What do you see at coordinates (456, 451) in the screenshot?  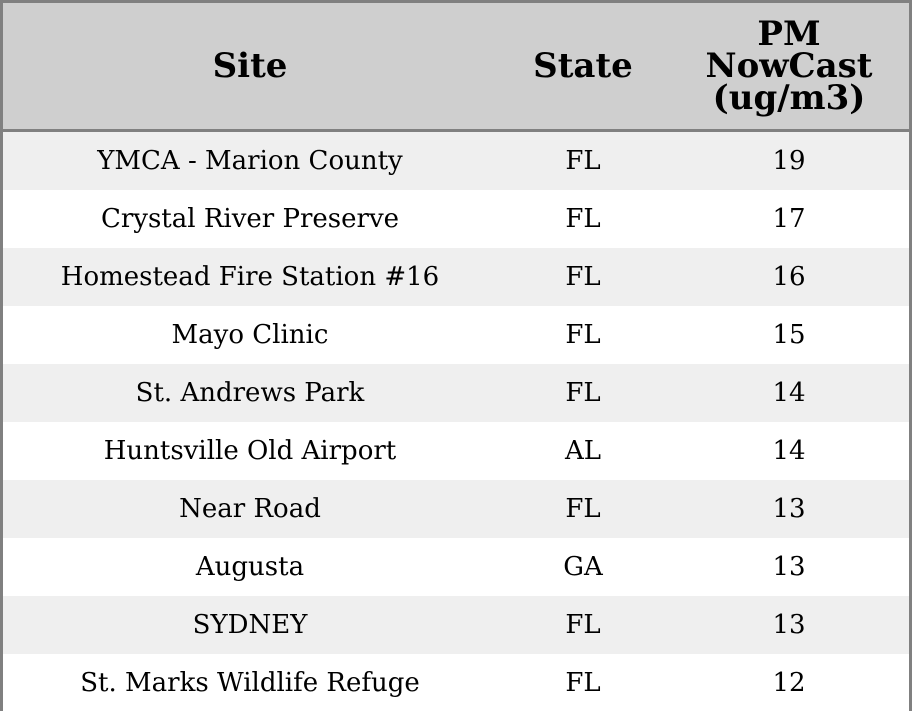 I see `table-row: Huntsville Old Airport AL 14` at bounding box center [456, 451].